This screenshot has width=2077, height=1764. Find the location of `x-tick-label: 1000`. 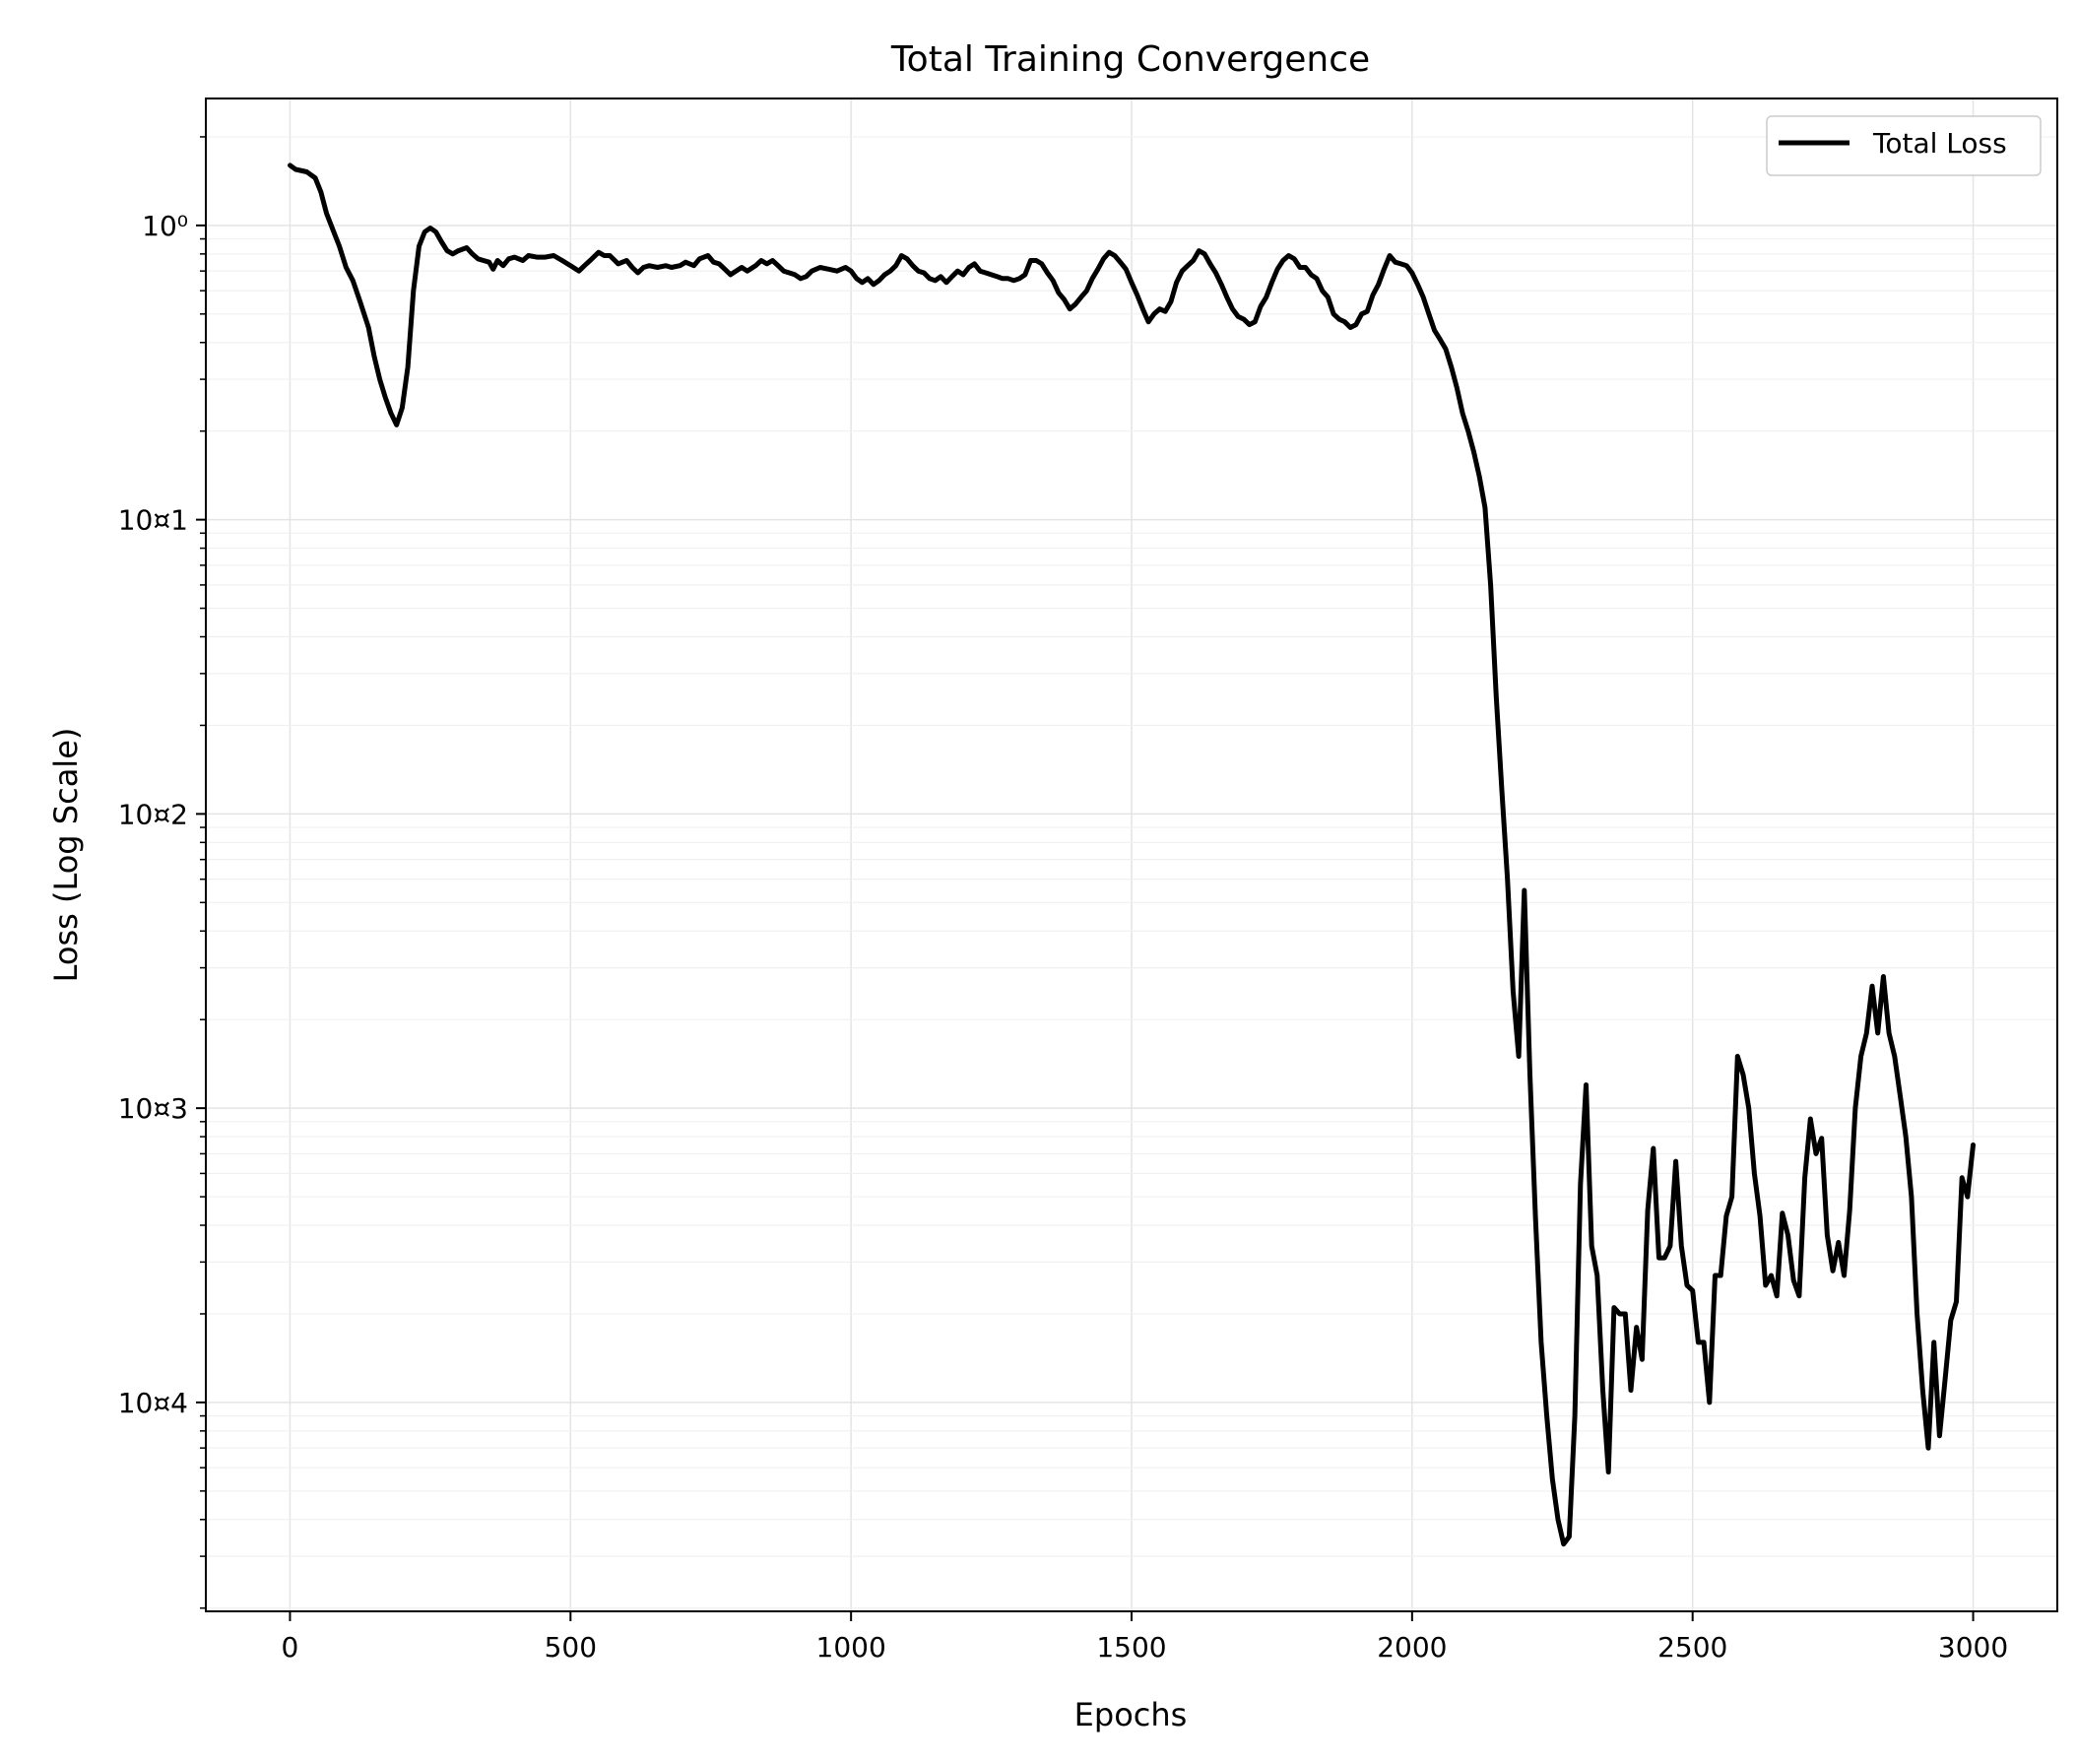

x-tick-label: 1000 is located at coordinates (851, 1648).